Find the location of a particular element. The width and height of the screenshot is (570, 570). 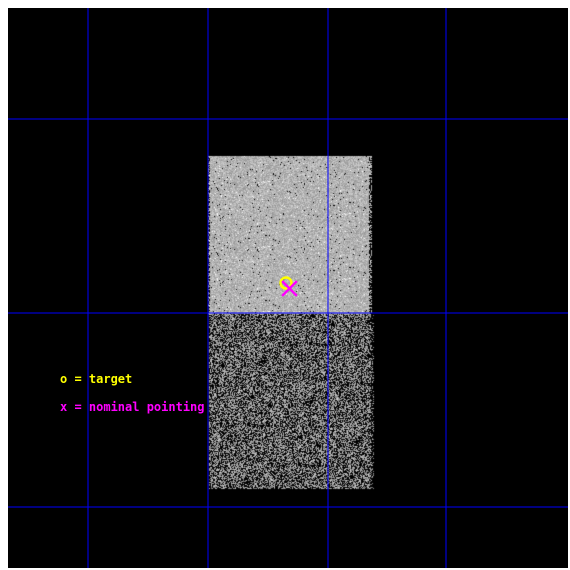

legend-target-label: o = target is located at coordinates (96, 379).